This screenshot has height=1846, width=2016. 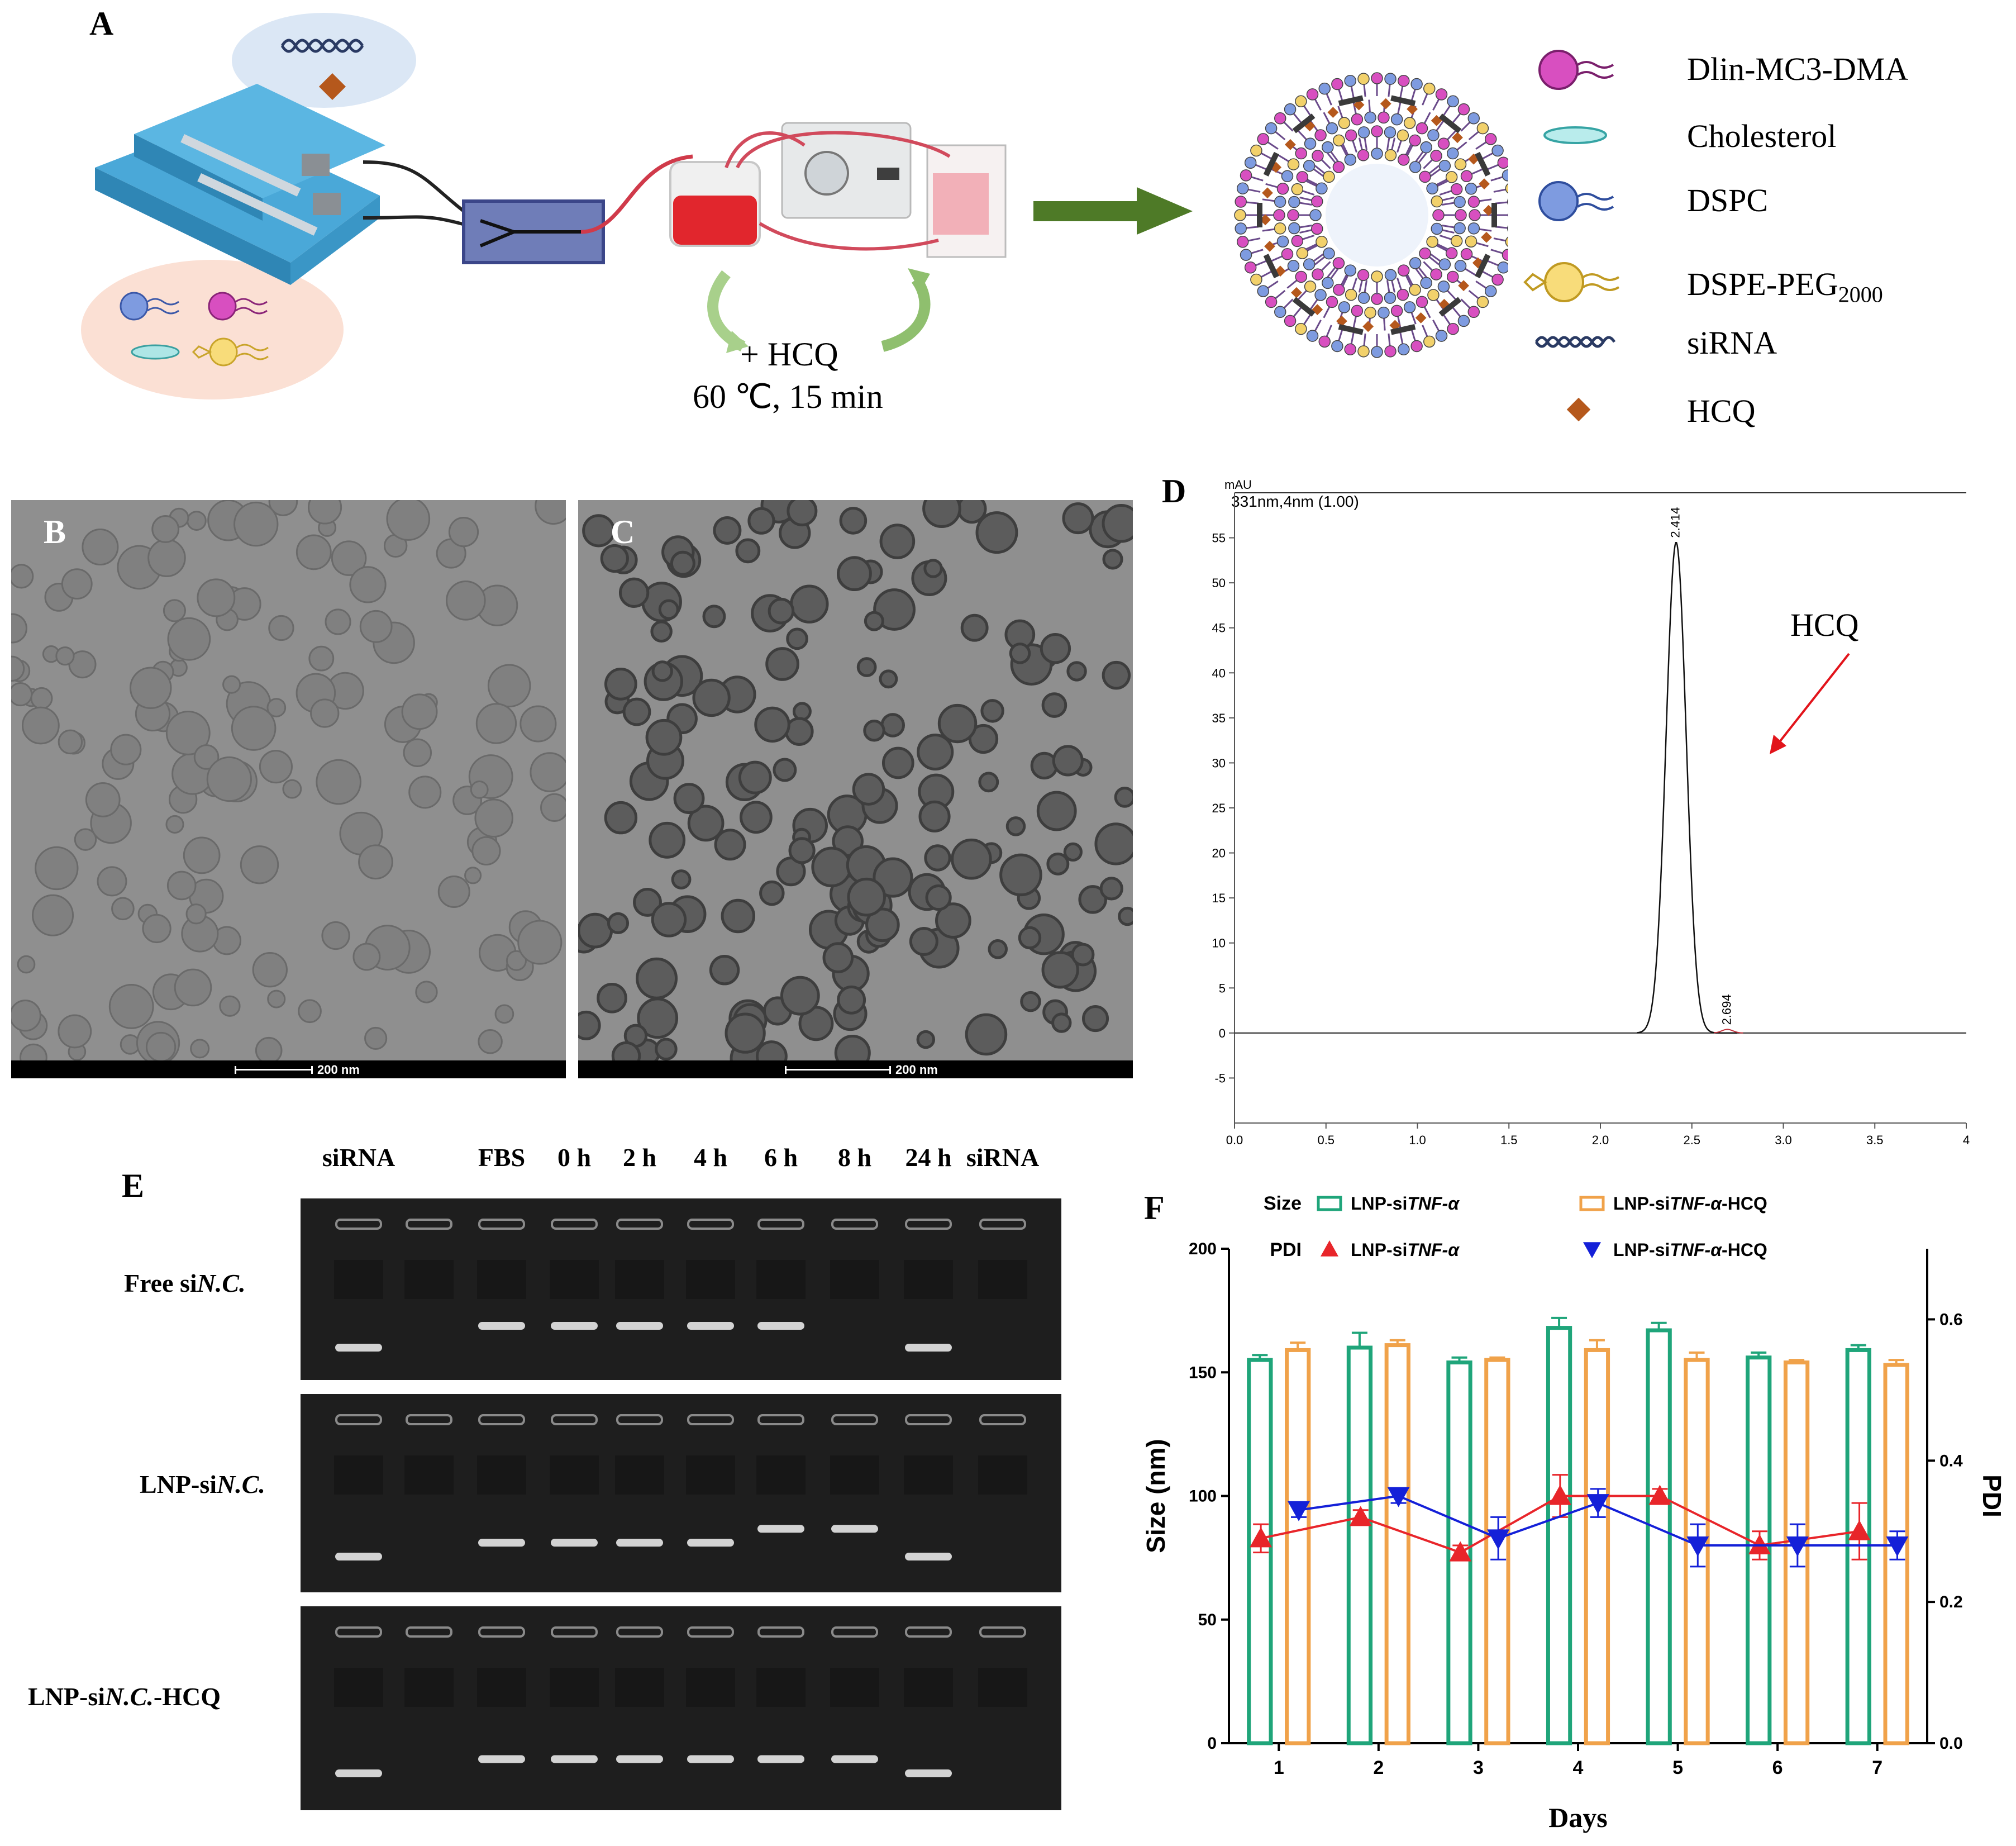 I want to click on x-tick-label: 0.5, so click(x=1326, y=1140).